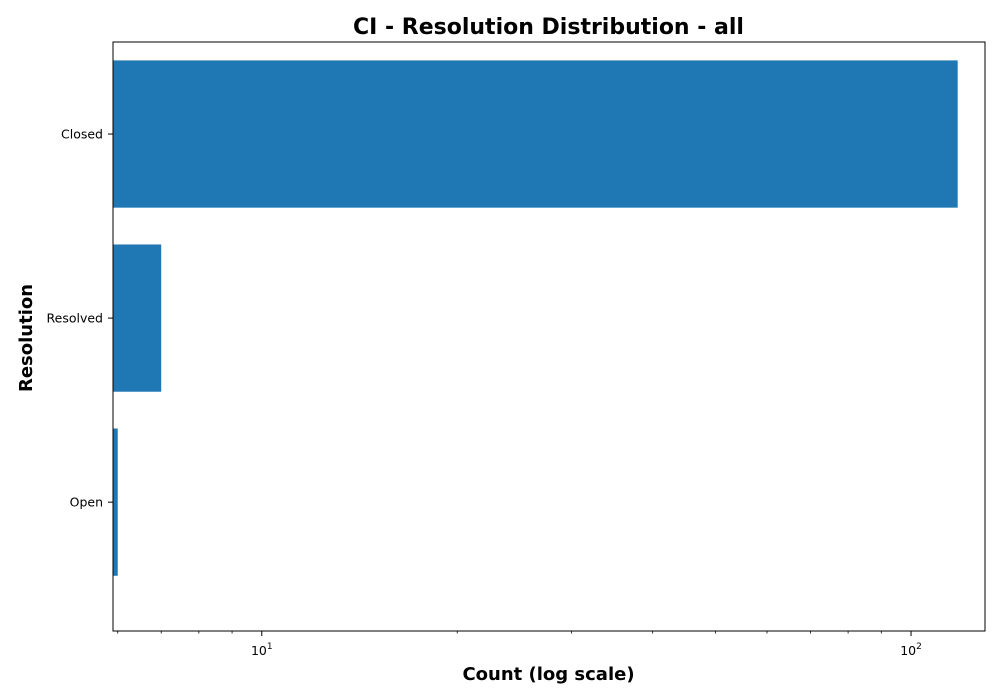  I want to click on y-ticks-group: Closed Resolved Open, so click(80, 318).